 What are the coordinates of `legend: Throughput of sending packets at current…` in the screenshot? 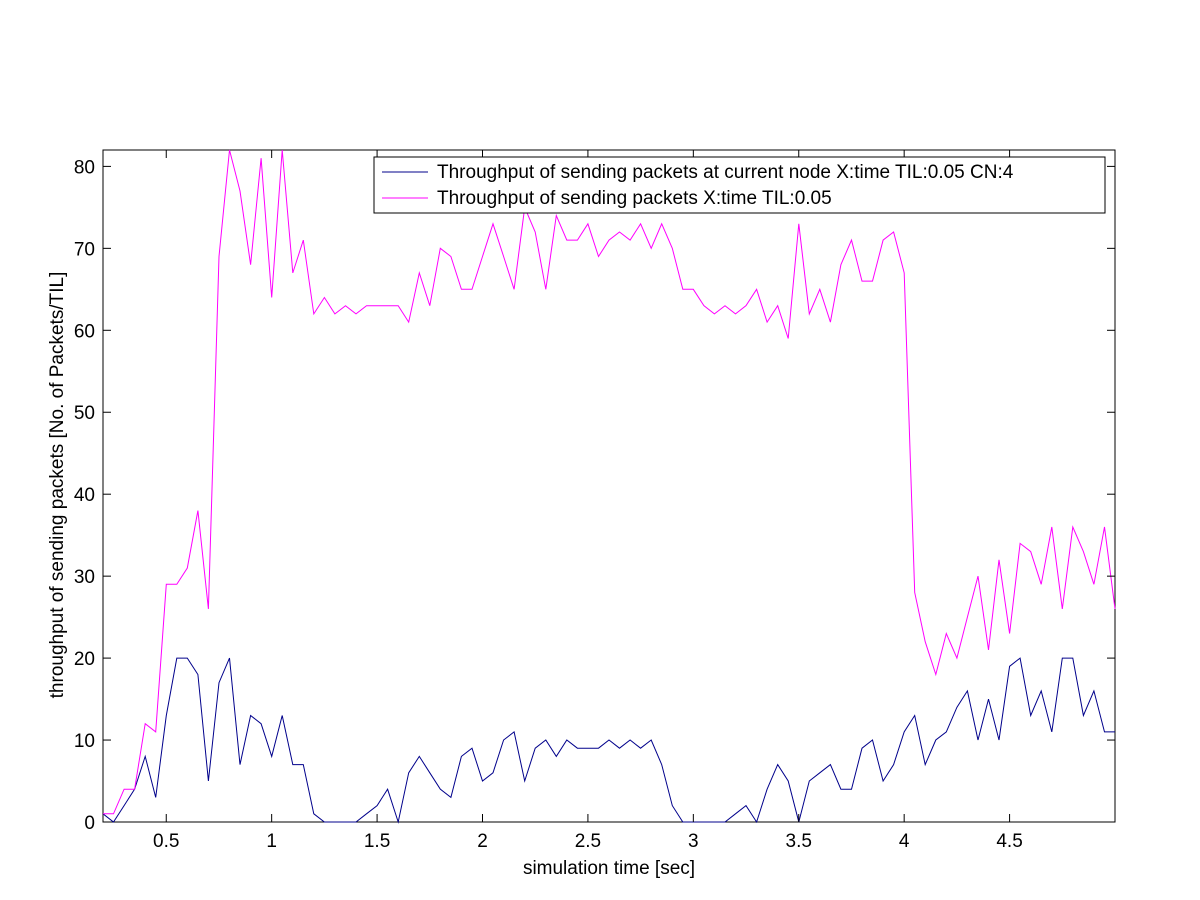 It's located at (739, 185).